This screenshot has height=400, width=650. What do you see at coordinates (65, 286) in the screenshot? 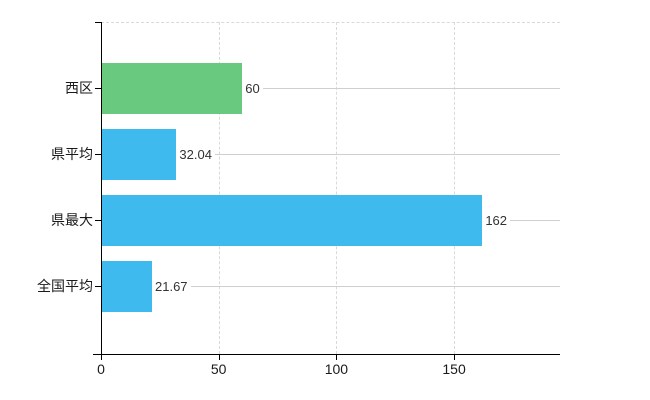
I see `category-label: 全国平均` at bounding box center [65, 286].